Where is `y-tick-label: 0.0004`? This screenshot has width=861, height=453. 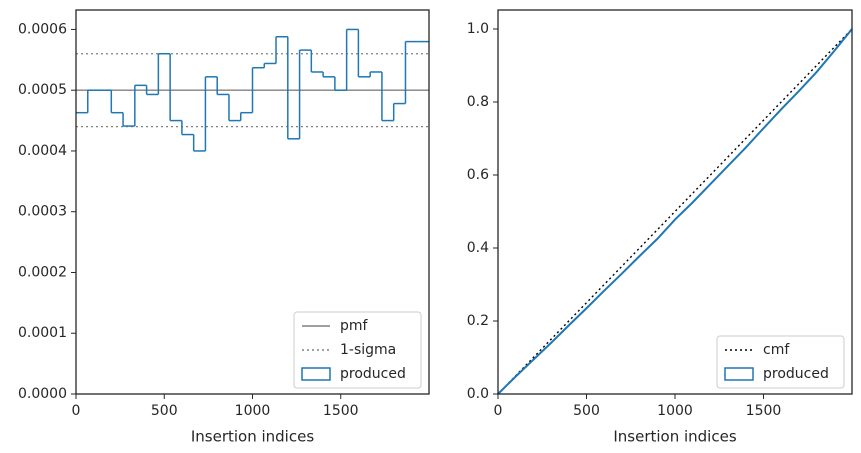 y-tick-label: 0.0004 is located at coordinates (42, 151).